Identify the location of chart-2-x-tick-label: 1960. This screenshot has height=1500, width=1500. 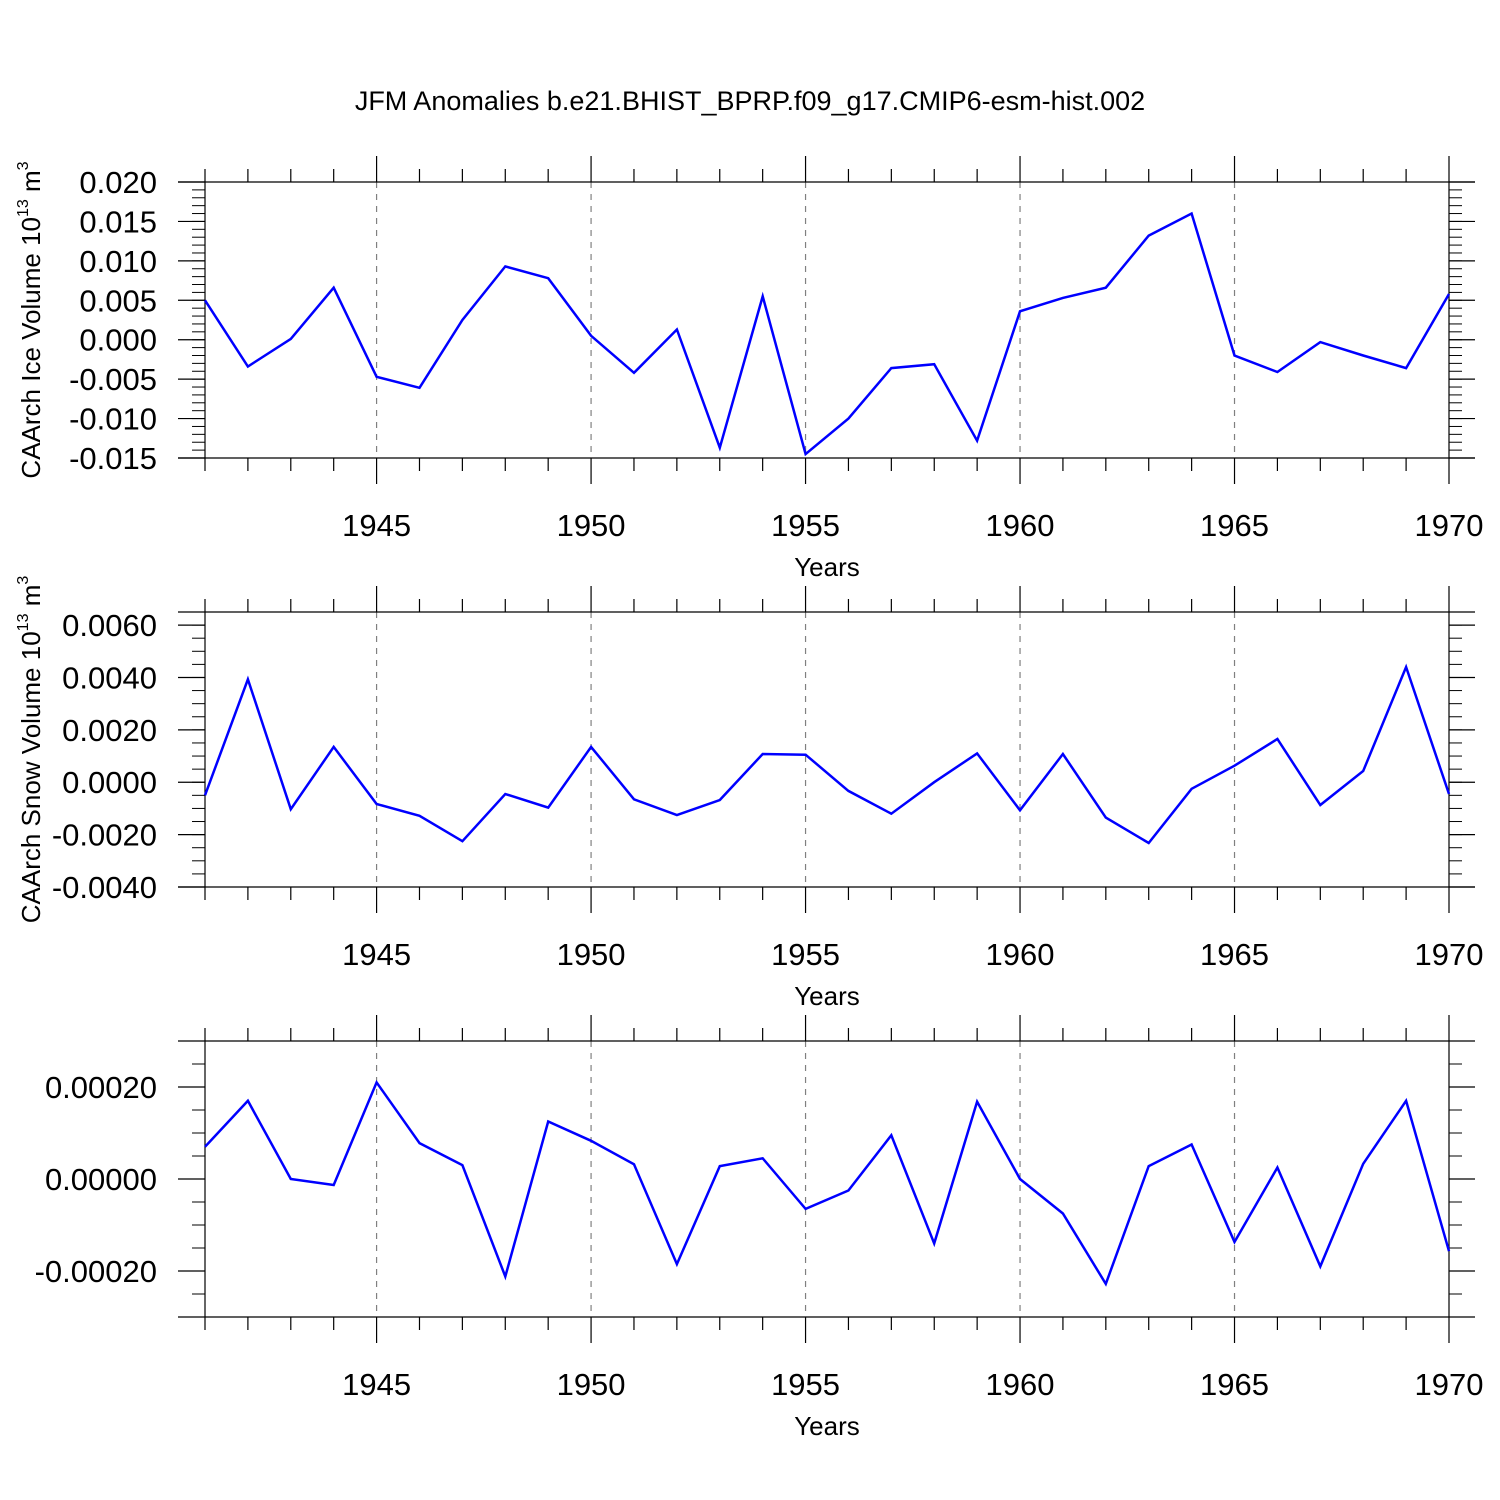
(1020, 1384).